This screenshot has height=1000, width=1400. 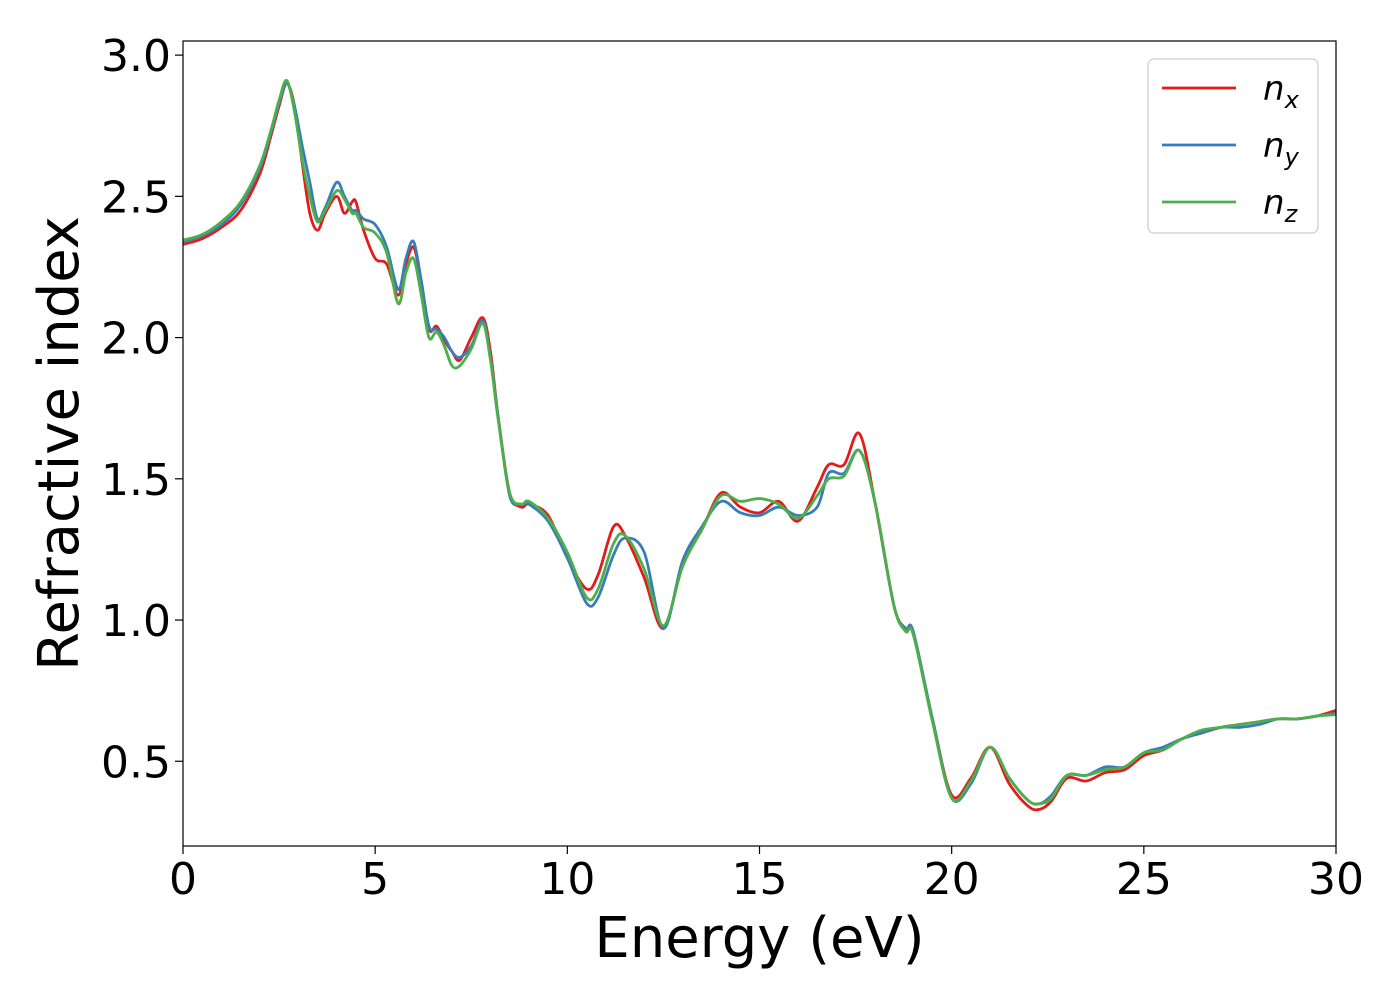 I want to click on y-tick-label: 1.0, so click(x=136, y=621).